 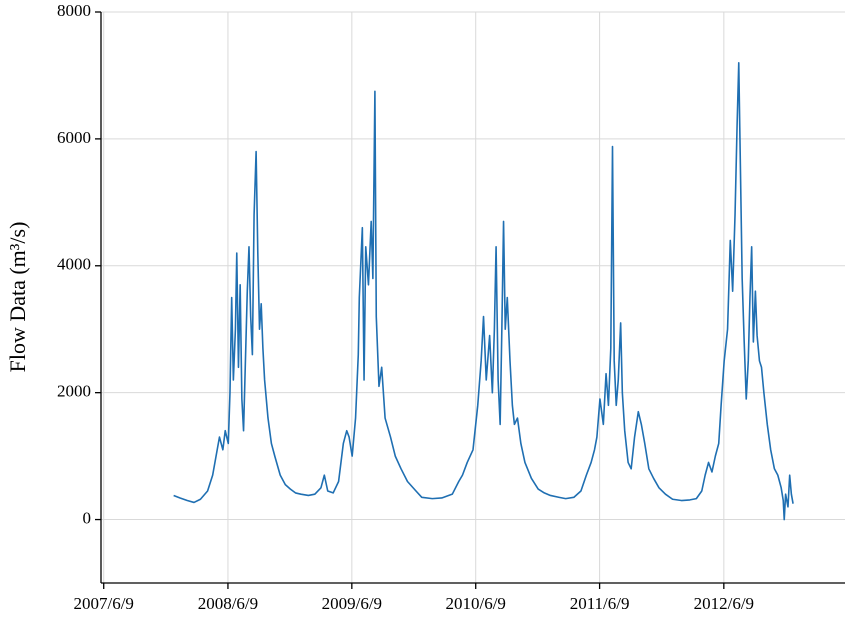 What do you see at coordinates (724, 603) in the screenshot?
I see `x-tick-label: 2012/6/9` at bounding box center [724, 603].